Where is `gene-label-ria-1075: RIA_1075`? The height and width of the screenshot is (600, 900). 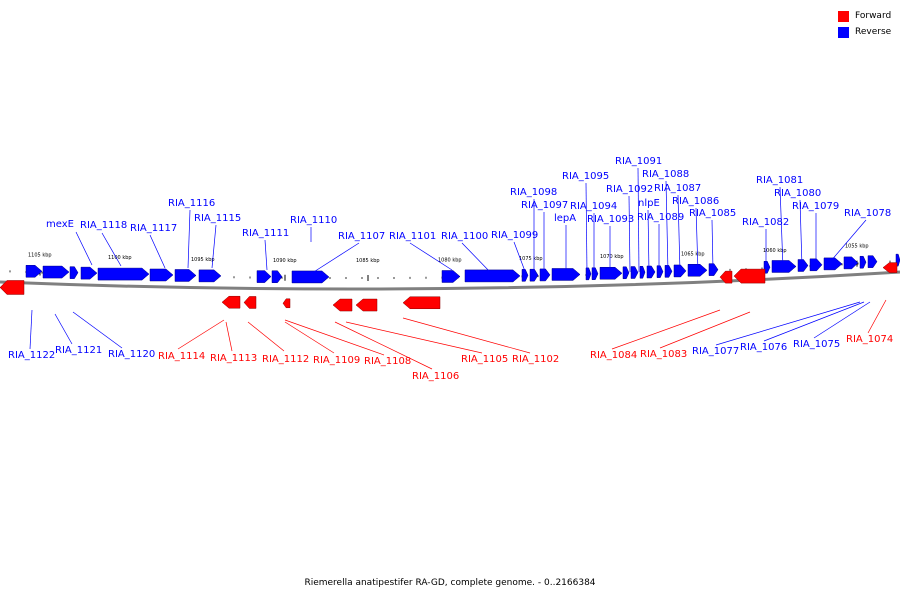
gene-label-ria-1075: RIA_1075 is located at coordinates (816, 344).